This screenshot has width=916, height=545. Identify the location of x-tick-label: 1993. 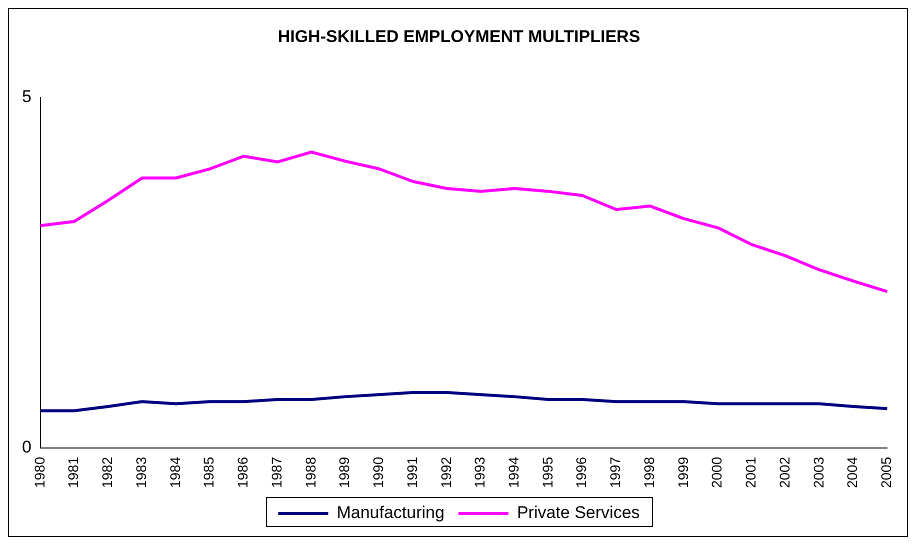
(480, 472).